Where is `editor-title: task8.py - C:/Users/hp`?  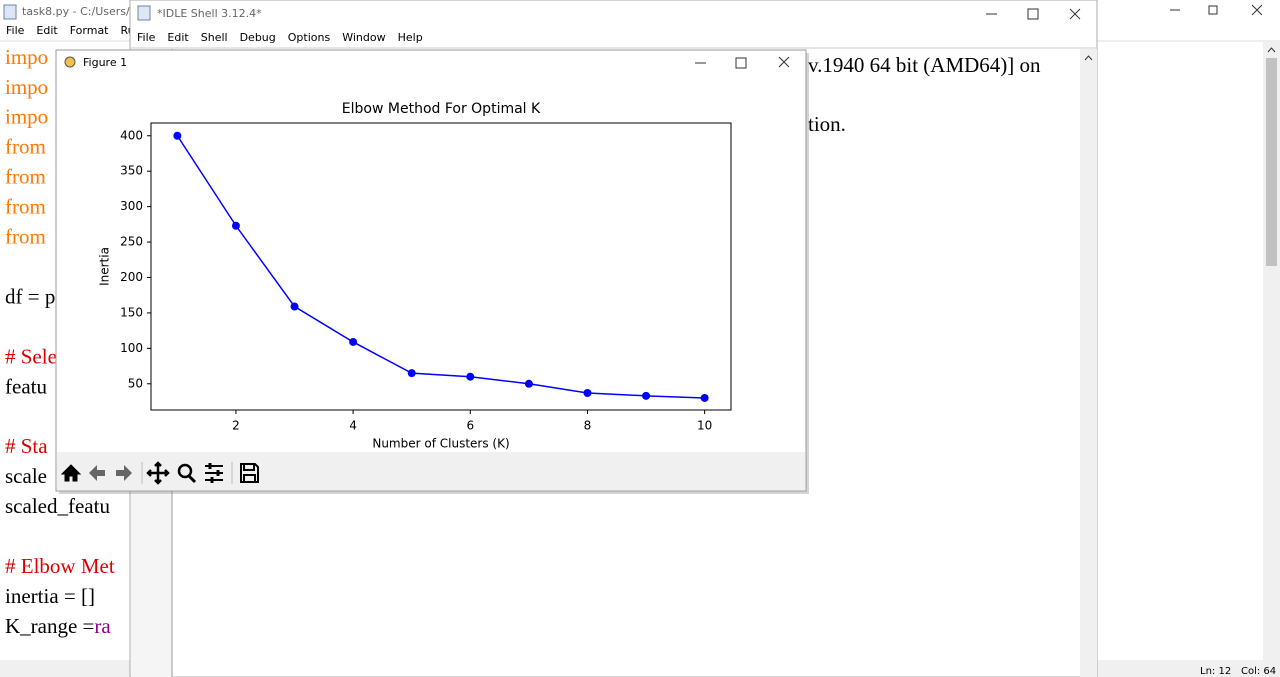
editor-title: task8.py - C:/Users/hp is located at coordinates (83, 11).